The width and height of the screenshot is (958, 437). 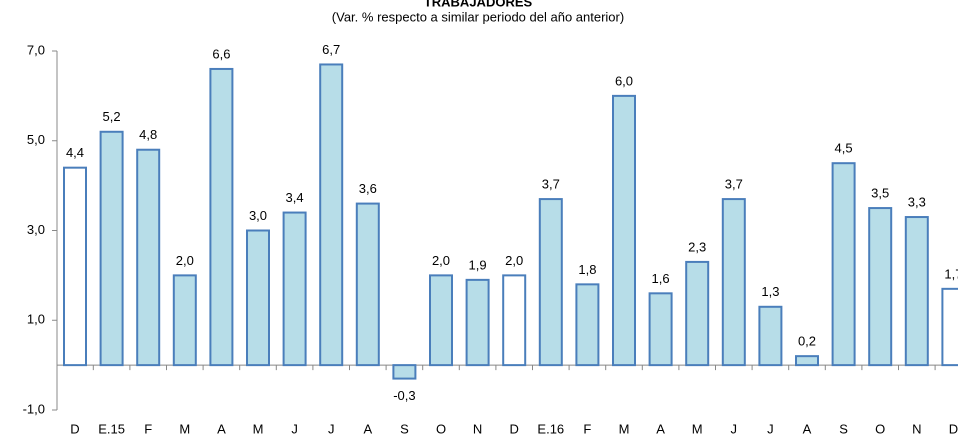 I want to click on value-label: 4,8, so click(x=148, y=134).